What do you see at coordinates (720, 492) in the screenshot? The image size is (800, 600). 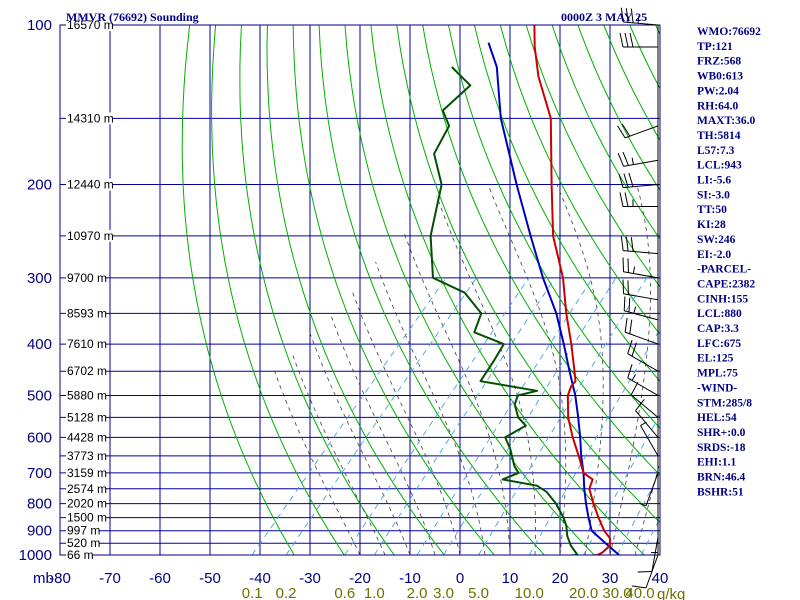 I see `sounding-index: BSHR:51` at bounding box center [720, 492].